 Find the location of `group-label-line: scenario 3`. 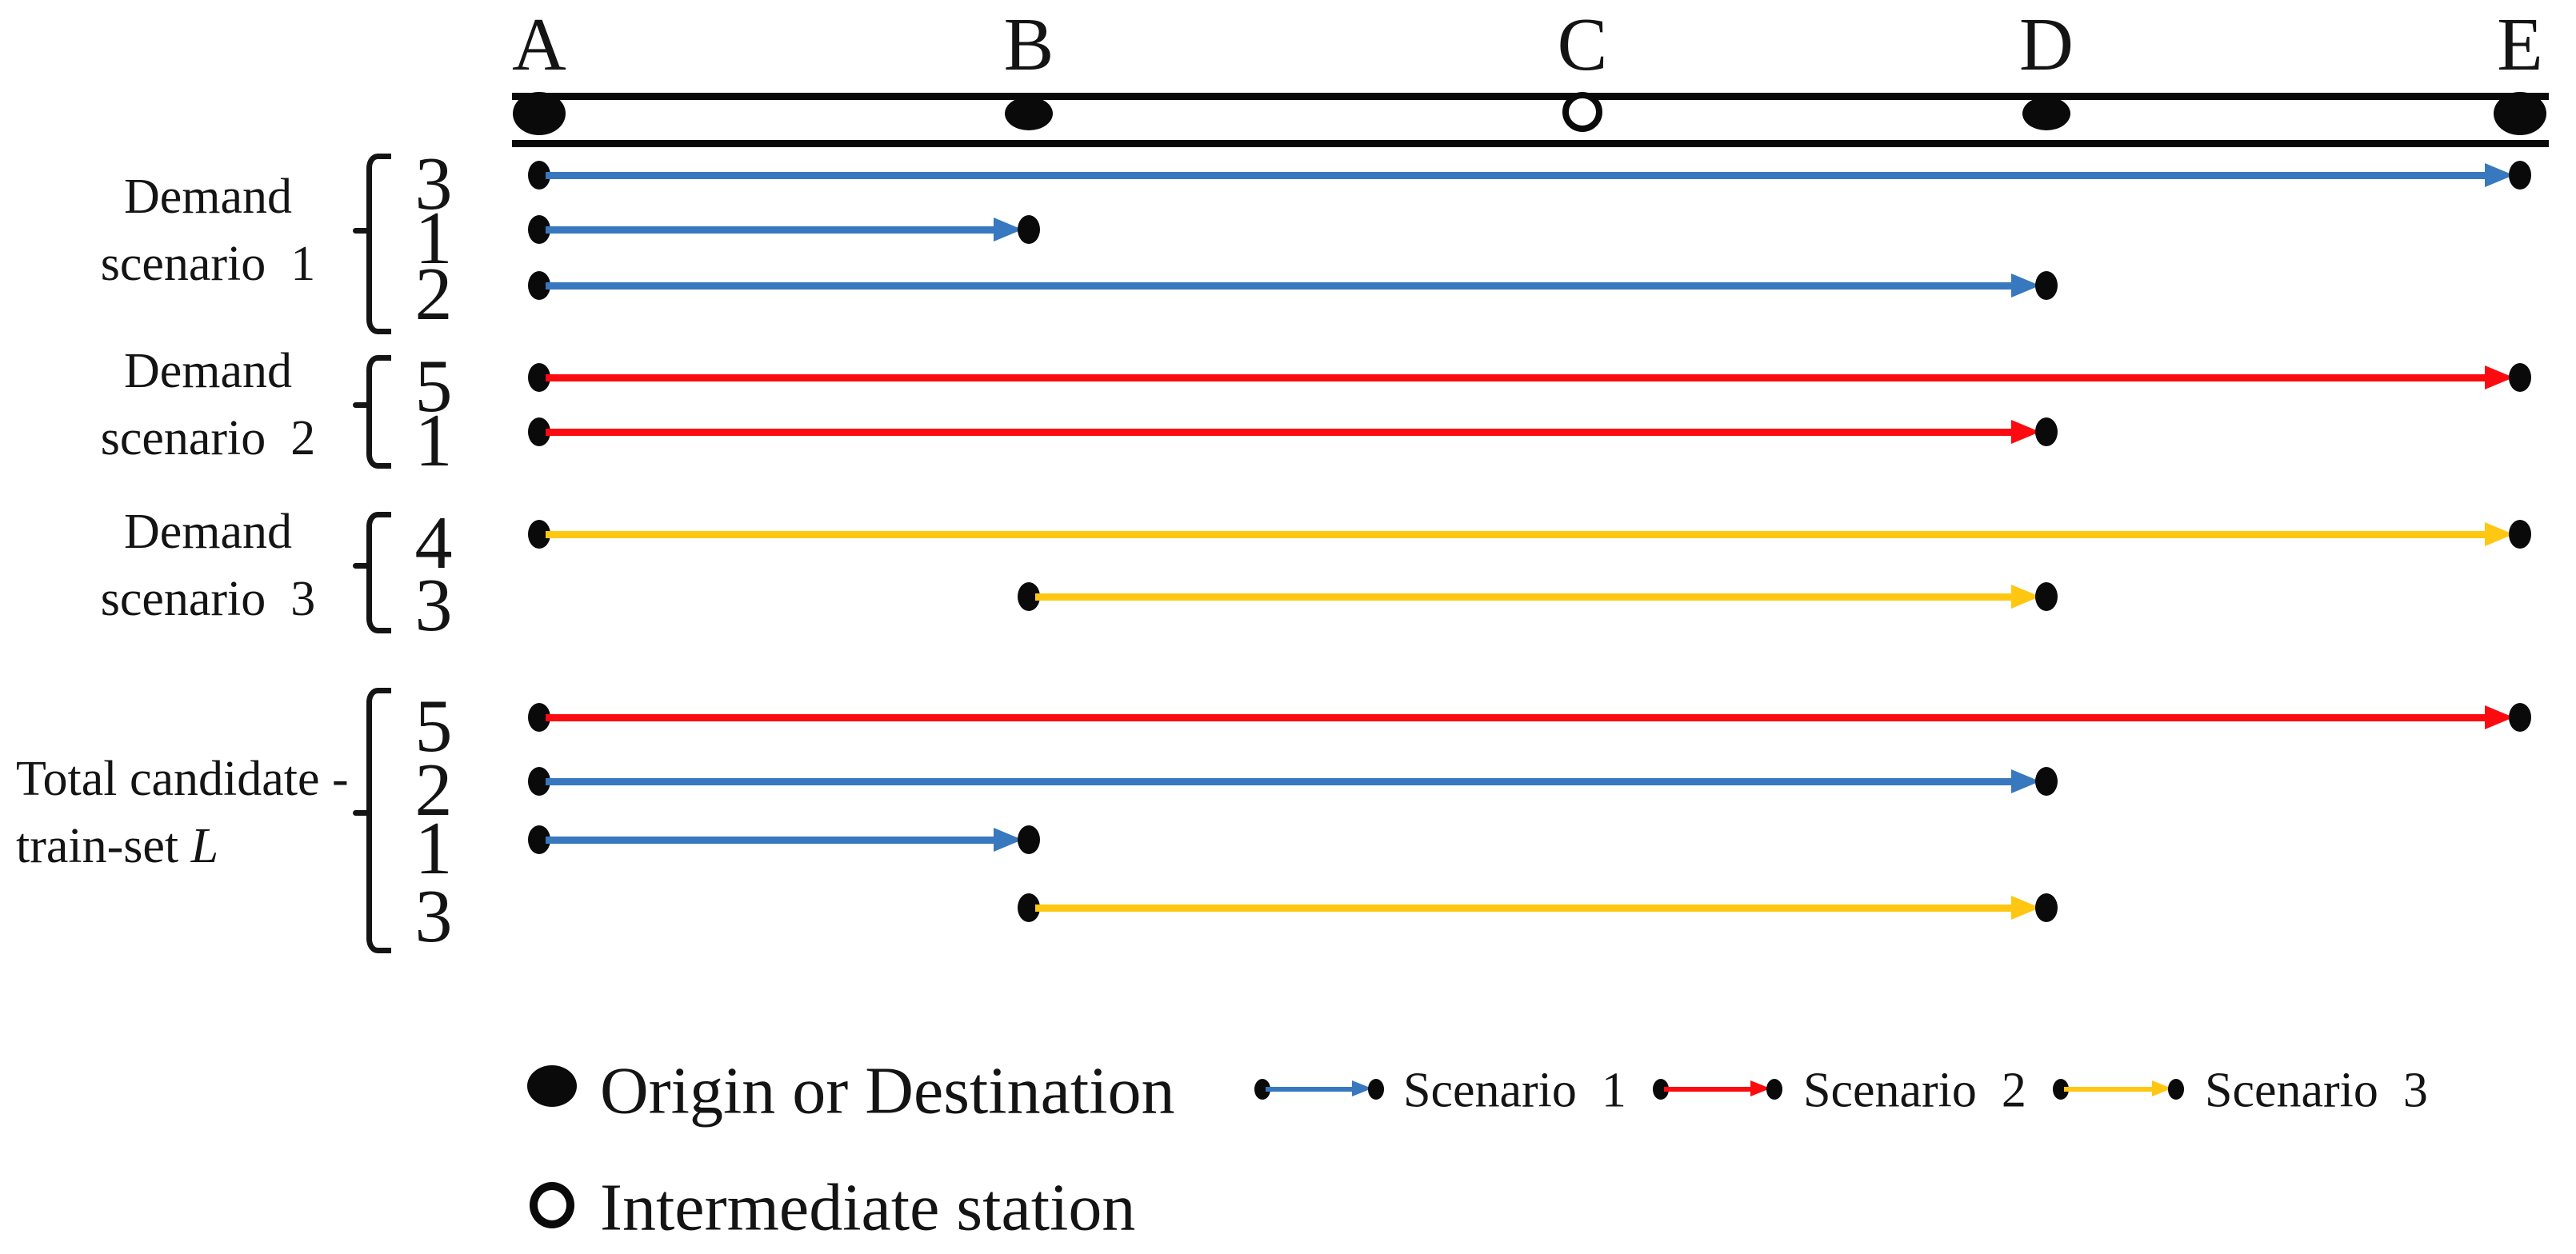

group-label-line: scenario 3 is located at coordinates (208, 599).